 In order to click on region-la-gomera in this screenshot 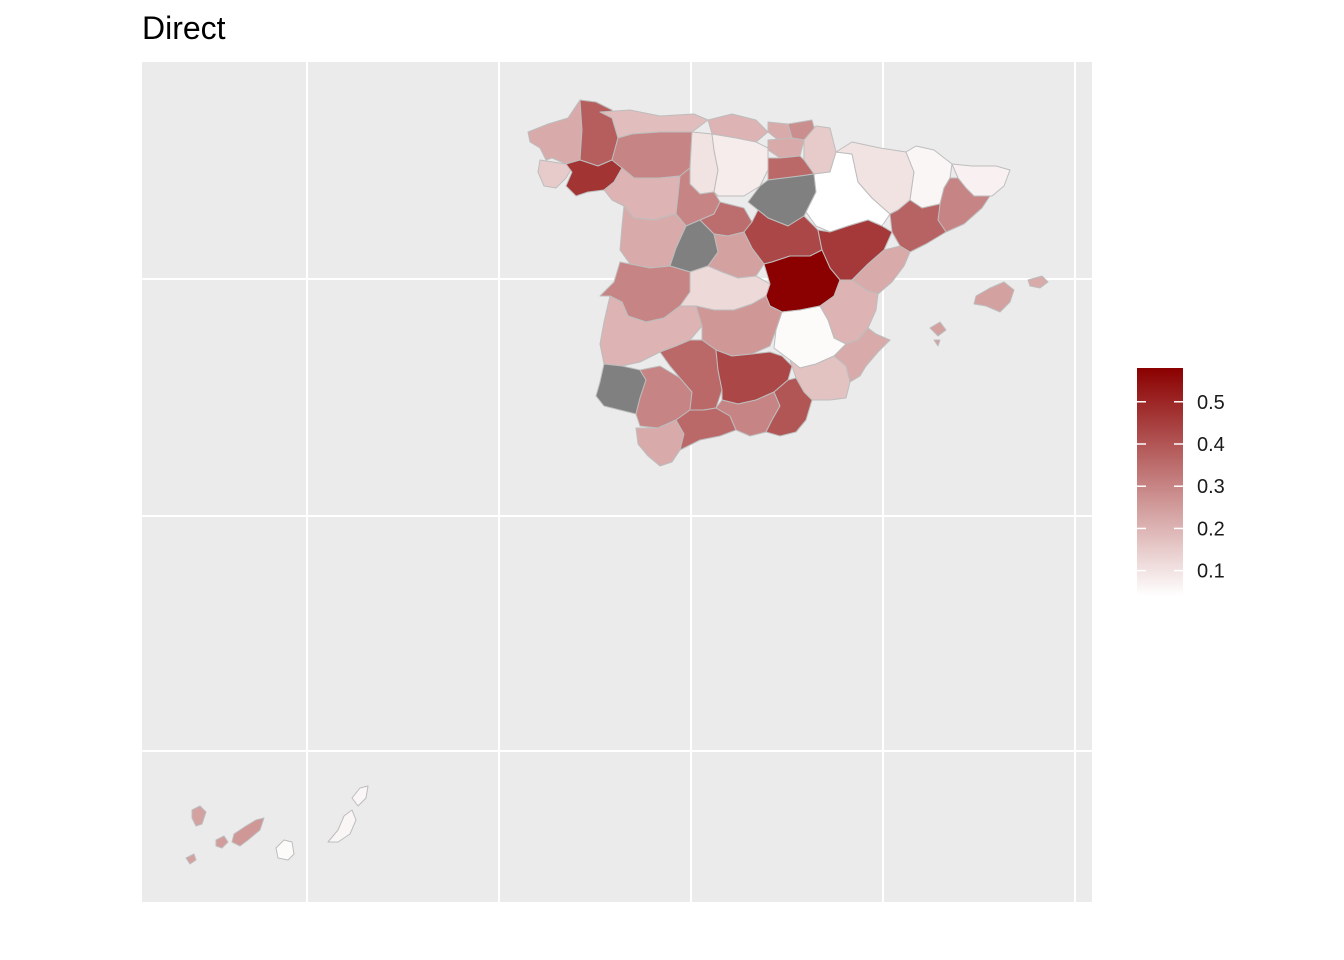, I will do `click(222, 842)`.